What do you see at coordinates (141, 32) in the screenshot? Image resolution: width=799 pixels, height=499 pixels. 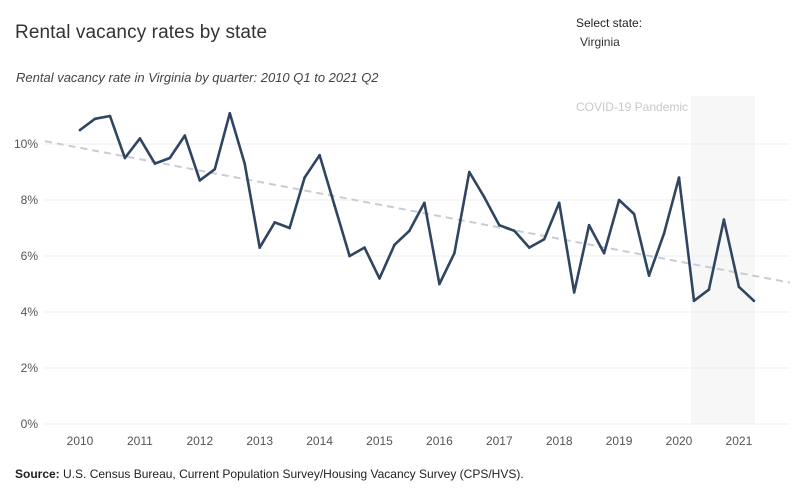 I see `chart-title: Rental vacancy rates by state` at bounding box center [141, 32].